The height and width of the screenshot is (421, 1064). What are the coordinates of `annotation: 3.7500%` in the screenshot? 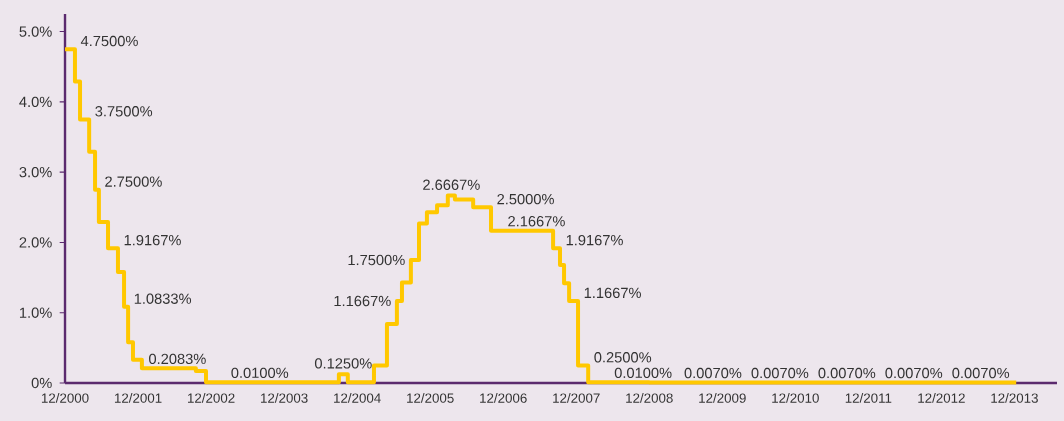 It's located at (124, 111).